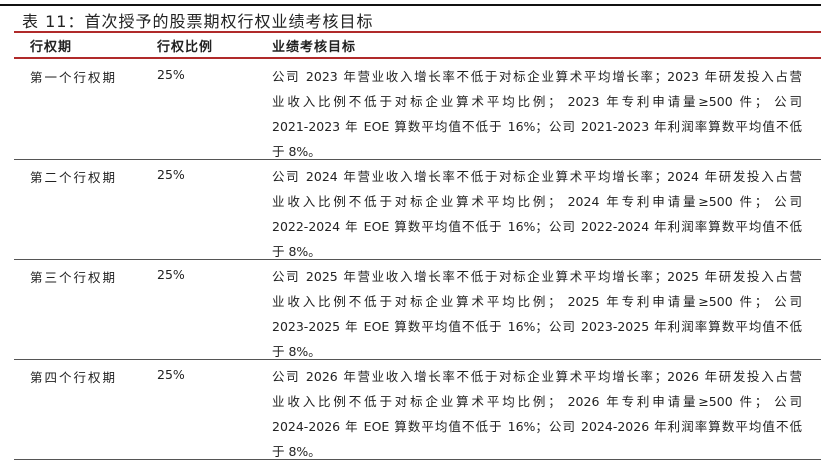  Describe the element at coordinates (51, 47) in the screenshot. I see `header-period: 行权期` at that location.